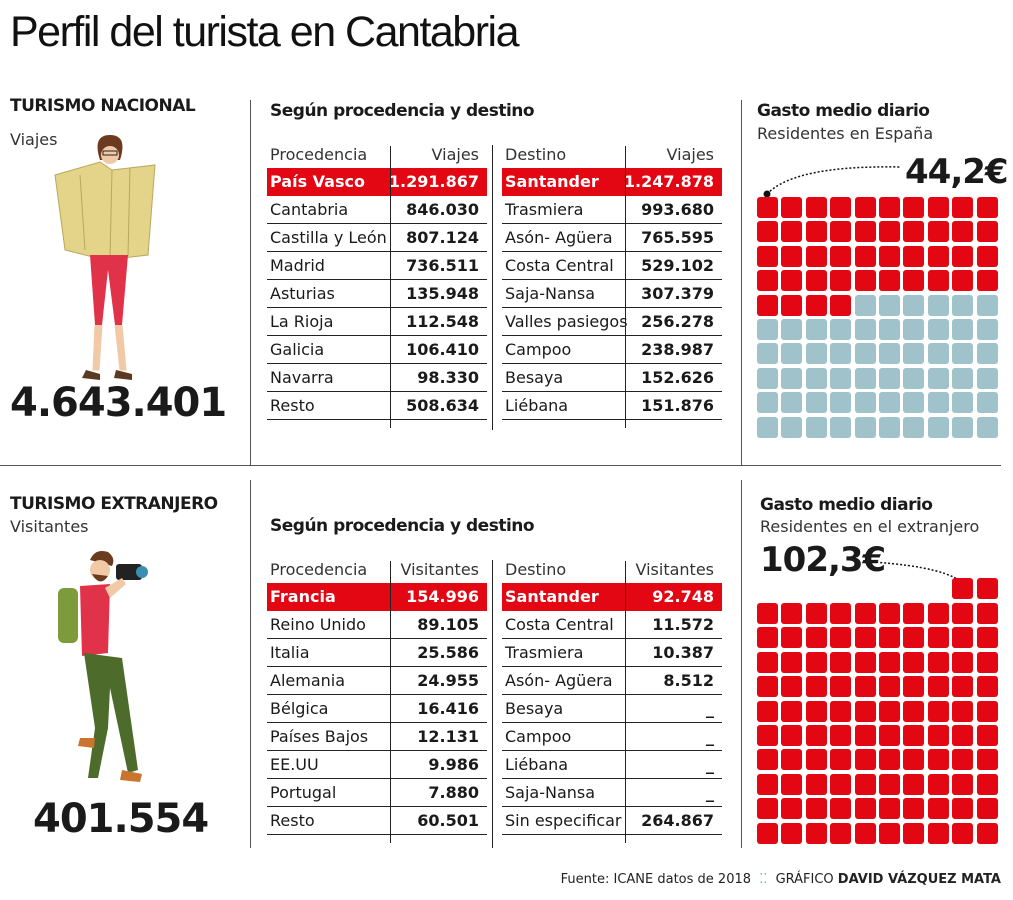  I want to click on row-value: 10.387, so click(683, 652).